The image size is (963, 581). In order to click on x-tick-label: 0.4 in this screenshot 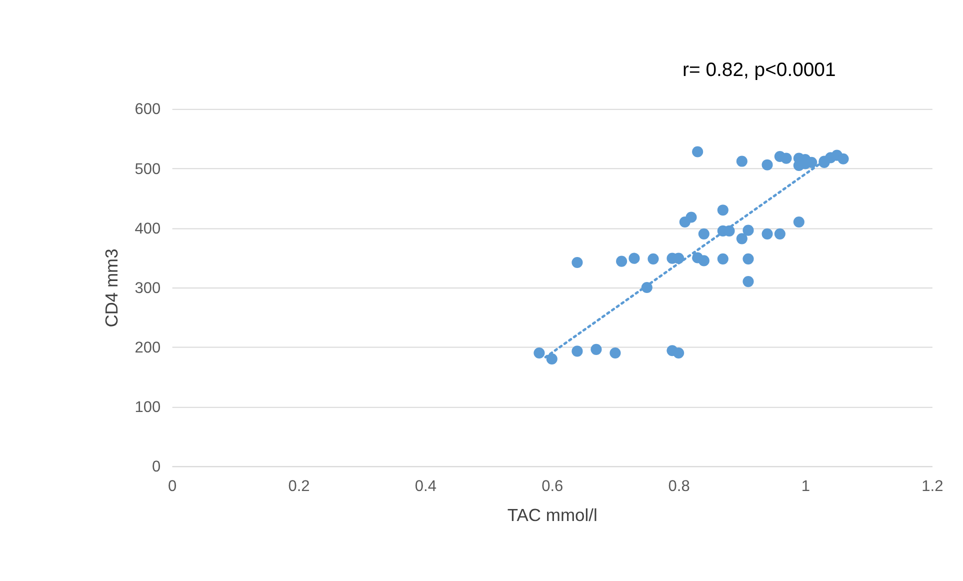, I will do `click(425, 486)`.